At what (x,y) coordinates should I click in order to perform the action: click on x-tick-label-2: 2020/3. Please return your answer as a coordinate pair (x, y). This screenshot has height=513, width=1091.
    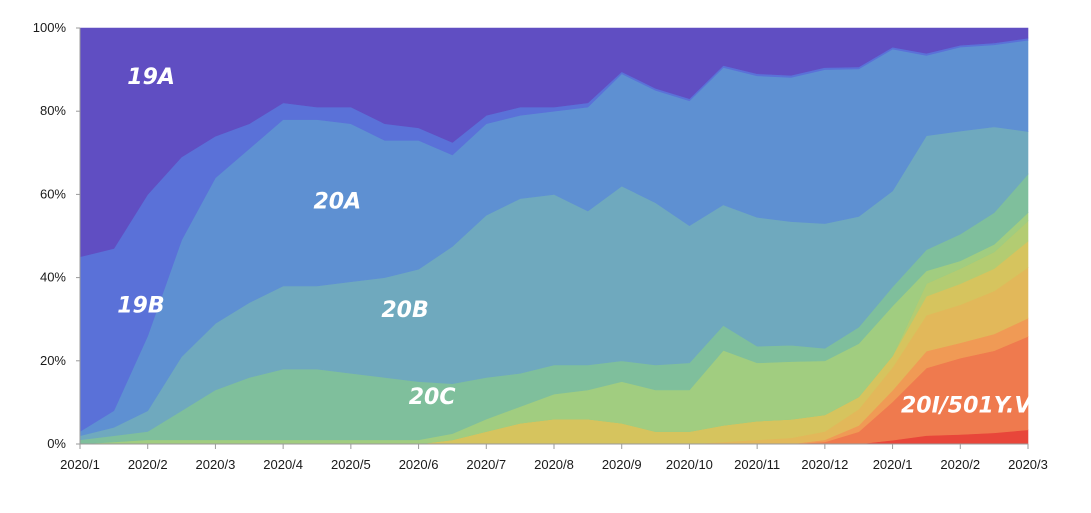
    Looking at the image, I should click on (216, 464).